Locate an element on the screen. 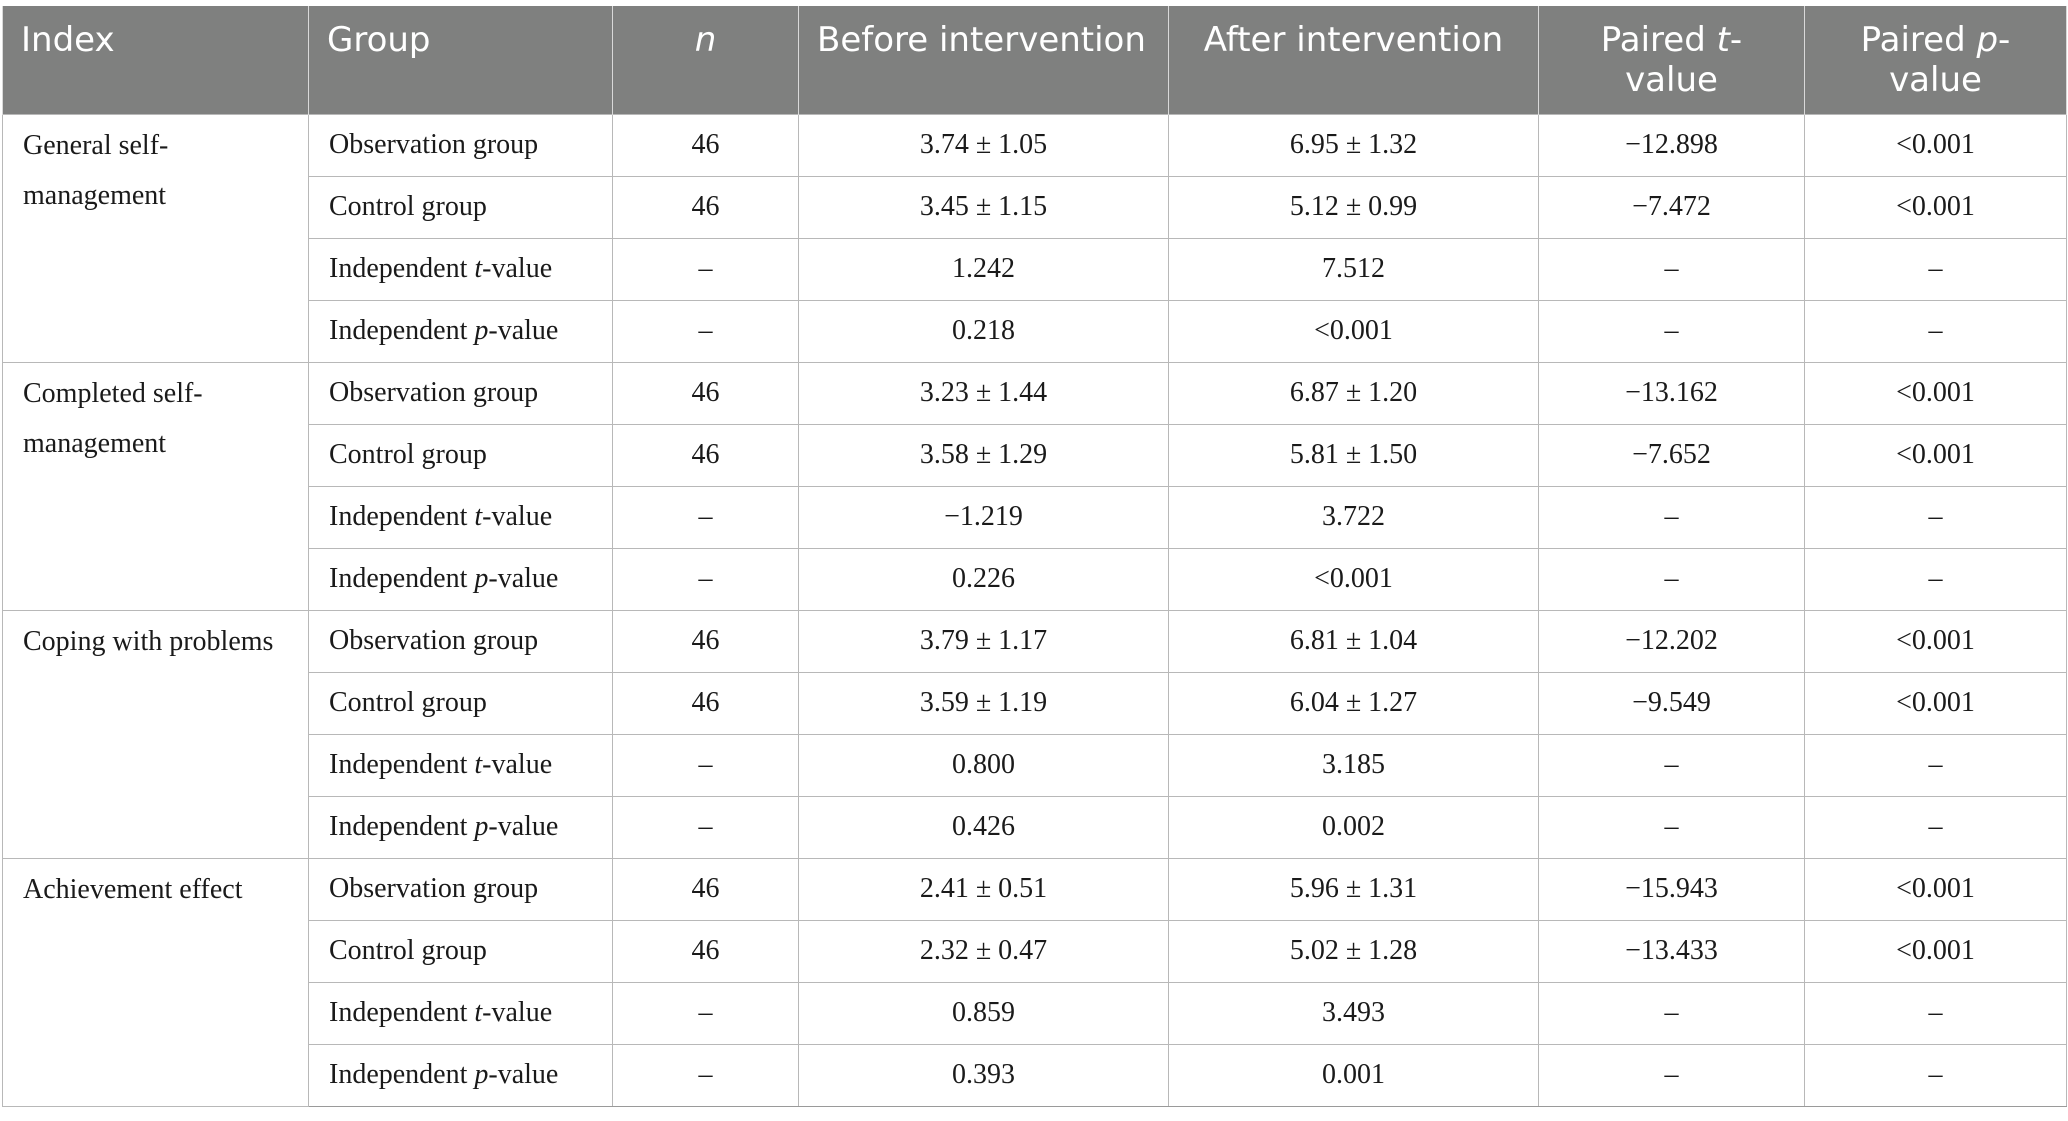 This screenshot has height=1121, width=2068. before-cell: 2.32 ± 0.47 is located at coordinates (983, 951).